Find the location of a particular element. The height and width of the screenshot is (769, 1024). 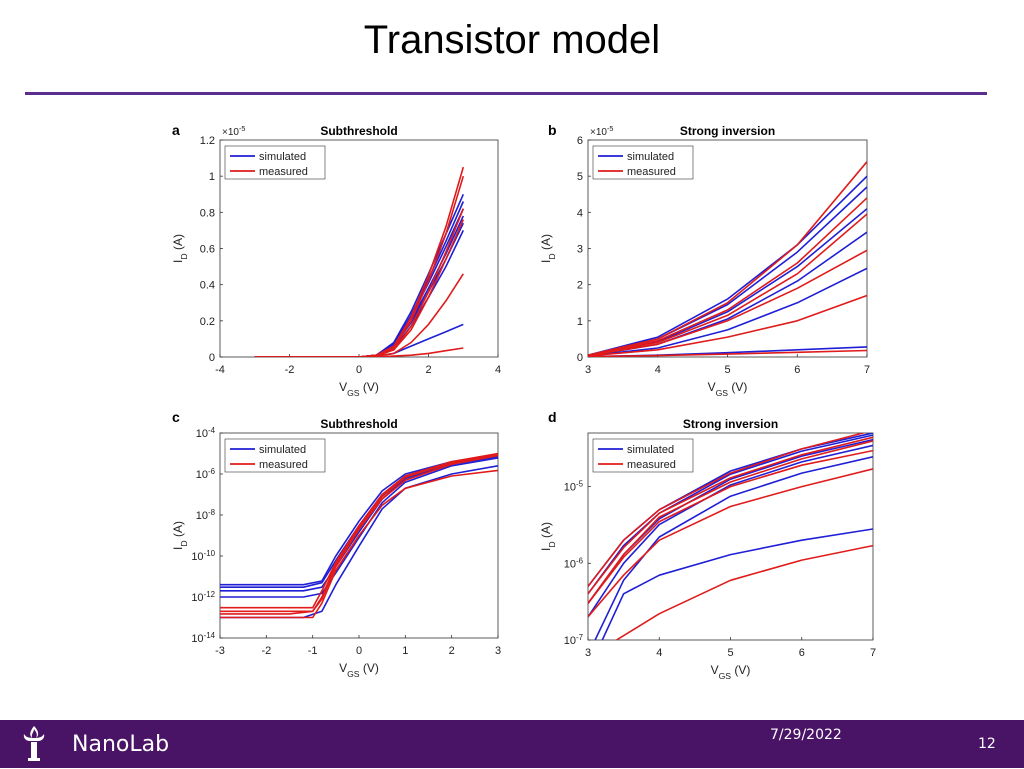

y-tick-label: 10⁻⁷ is located at coordinates (573, 640).